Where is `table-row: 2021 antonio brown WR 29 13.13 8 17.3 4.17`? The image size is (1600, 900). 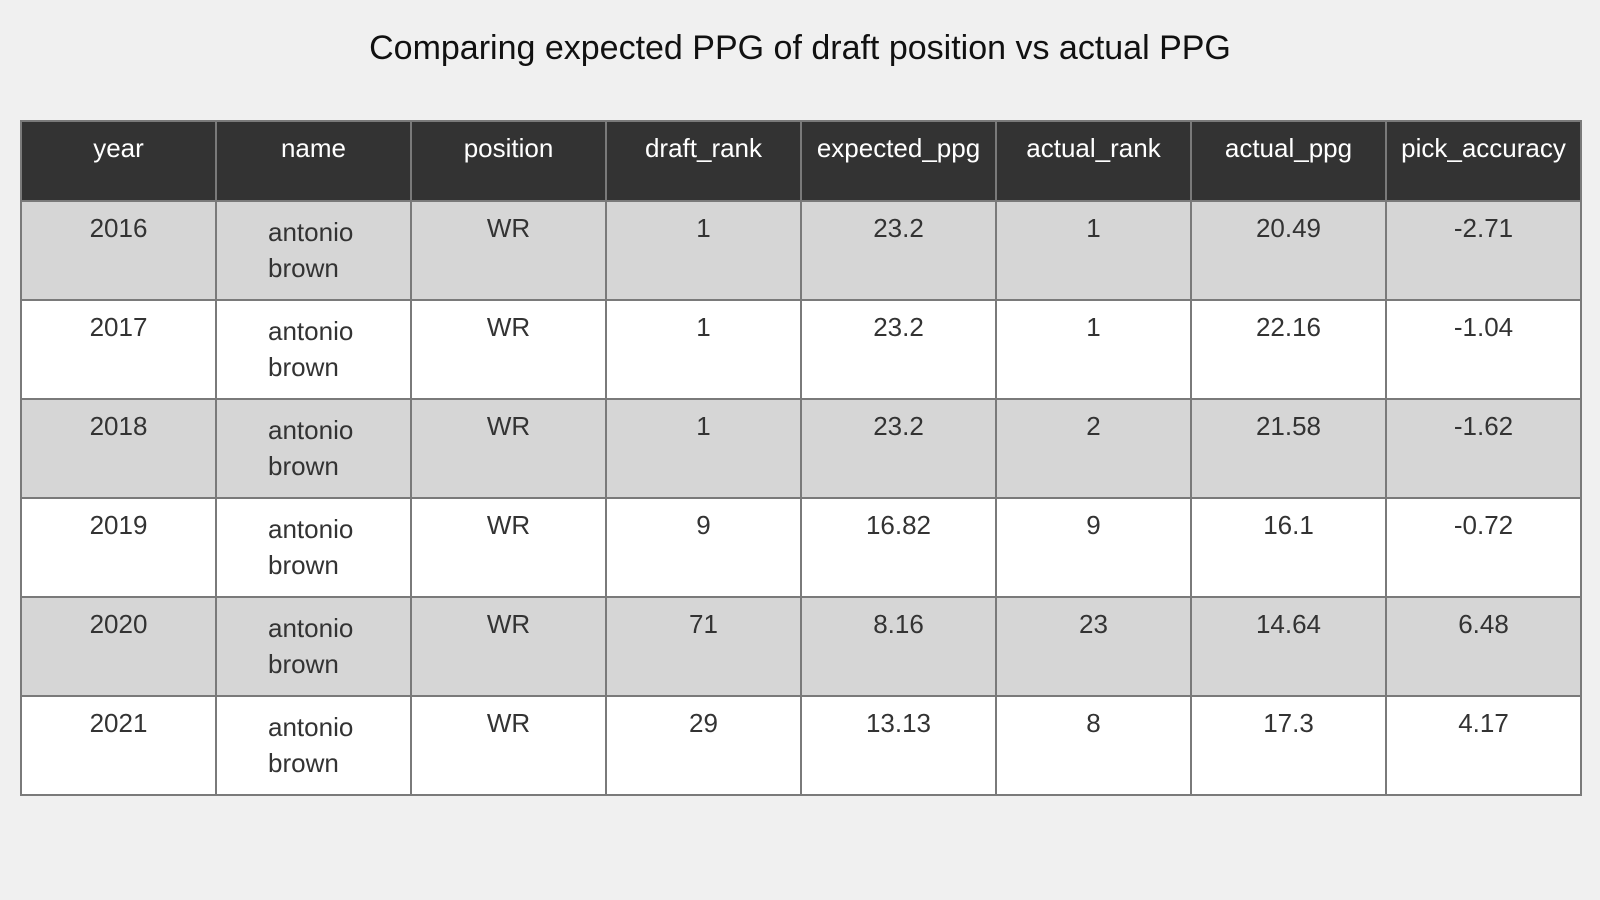 table-row: 2021 antonio brown WR 29 13.13 8 17.3 4.17 is located at coordinates (801, 745).